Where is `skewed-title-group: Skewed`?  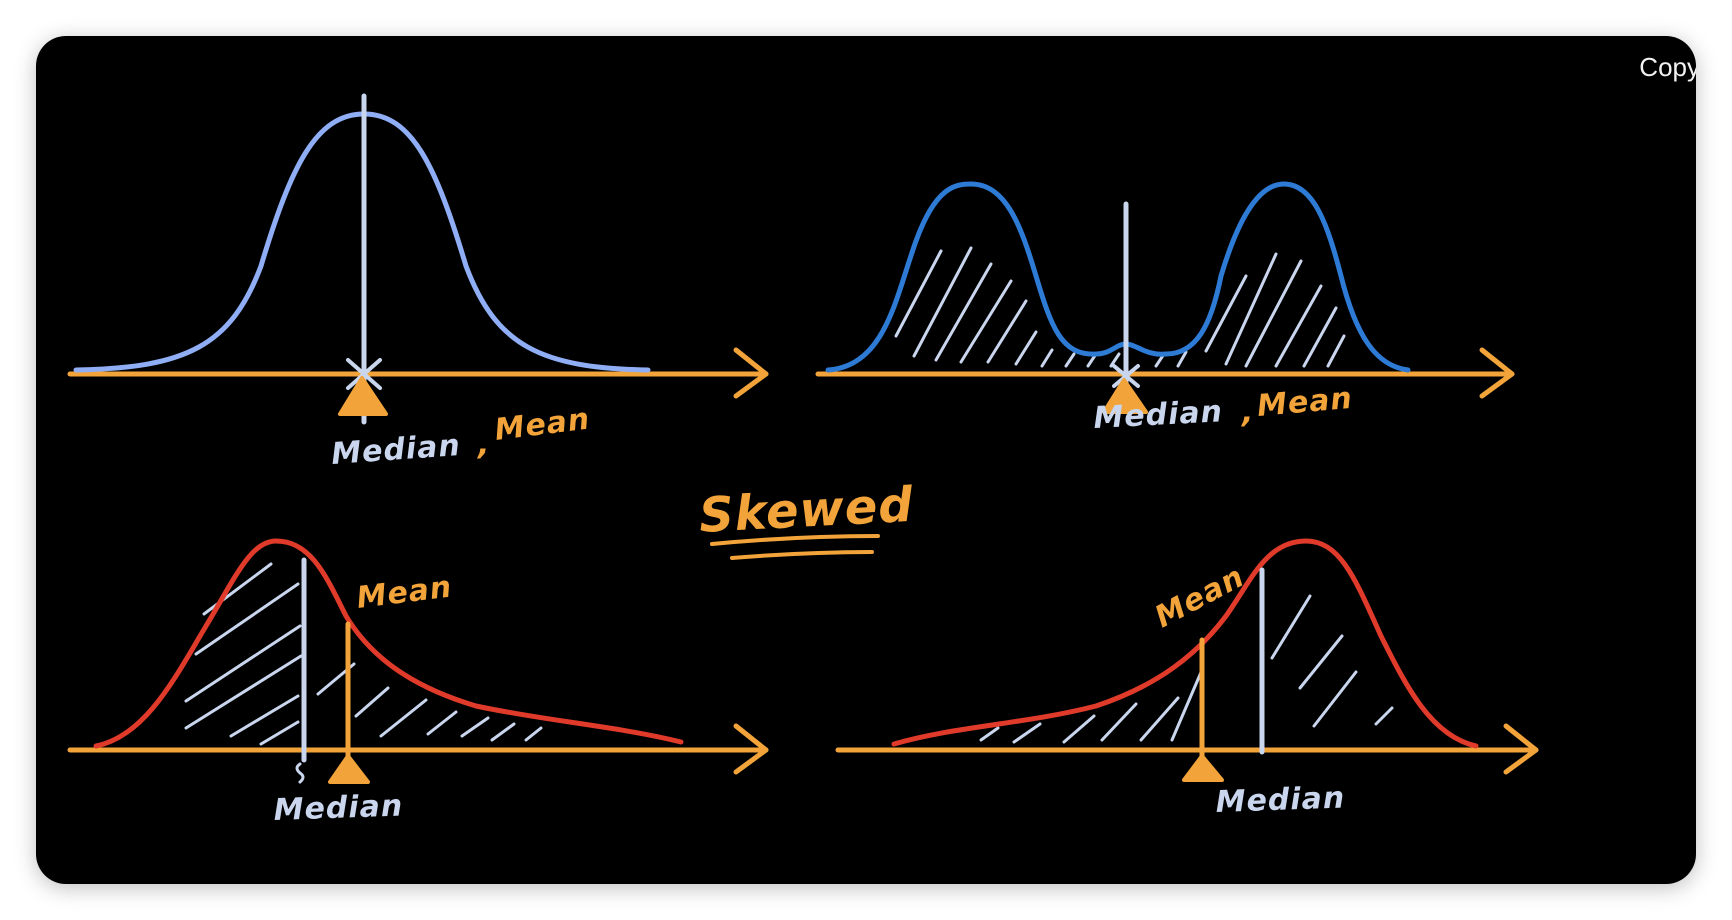
skewed-title-group: Skewed is located at coordinates (806, 518).